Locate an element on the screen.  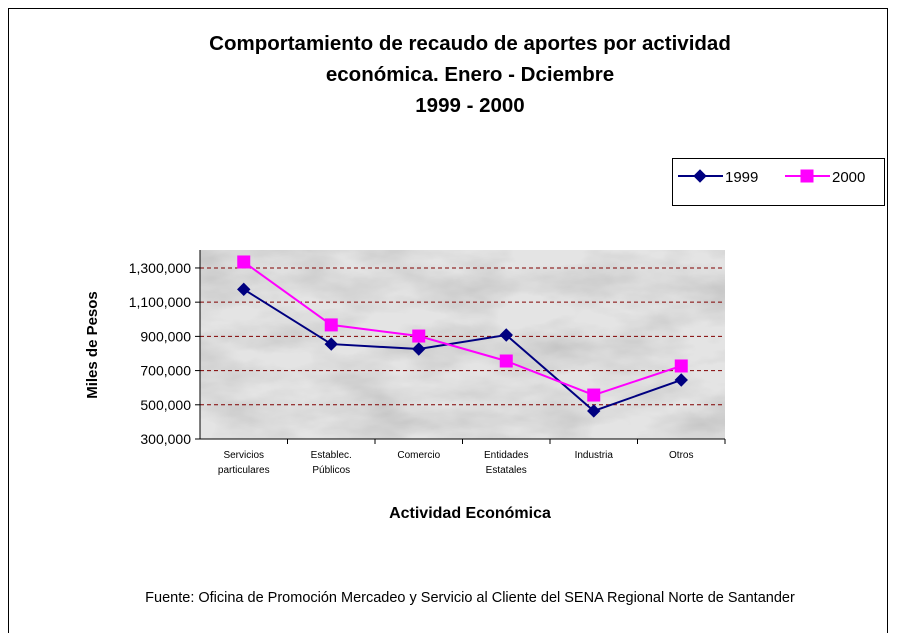
x-tick-label: Entidades Estatales is located at coordinates (506, 463).